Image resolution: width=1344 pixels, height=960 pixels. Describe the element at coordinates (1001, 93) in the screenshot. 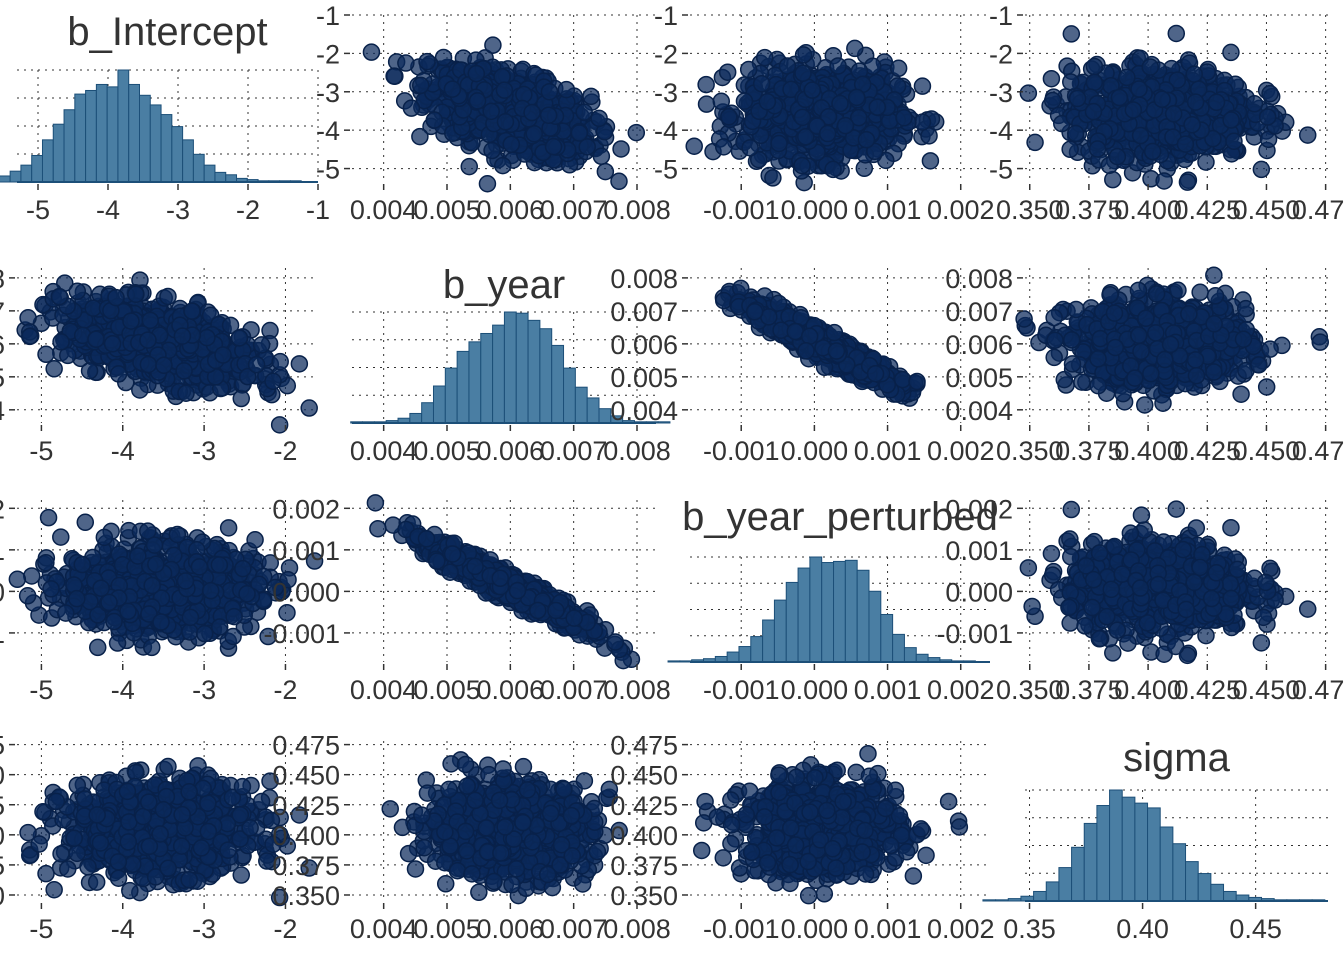

I see `y-tick-label: -3` at that location.